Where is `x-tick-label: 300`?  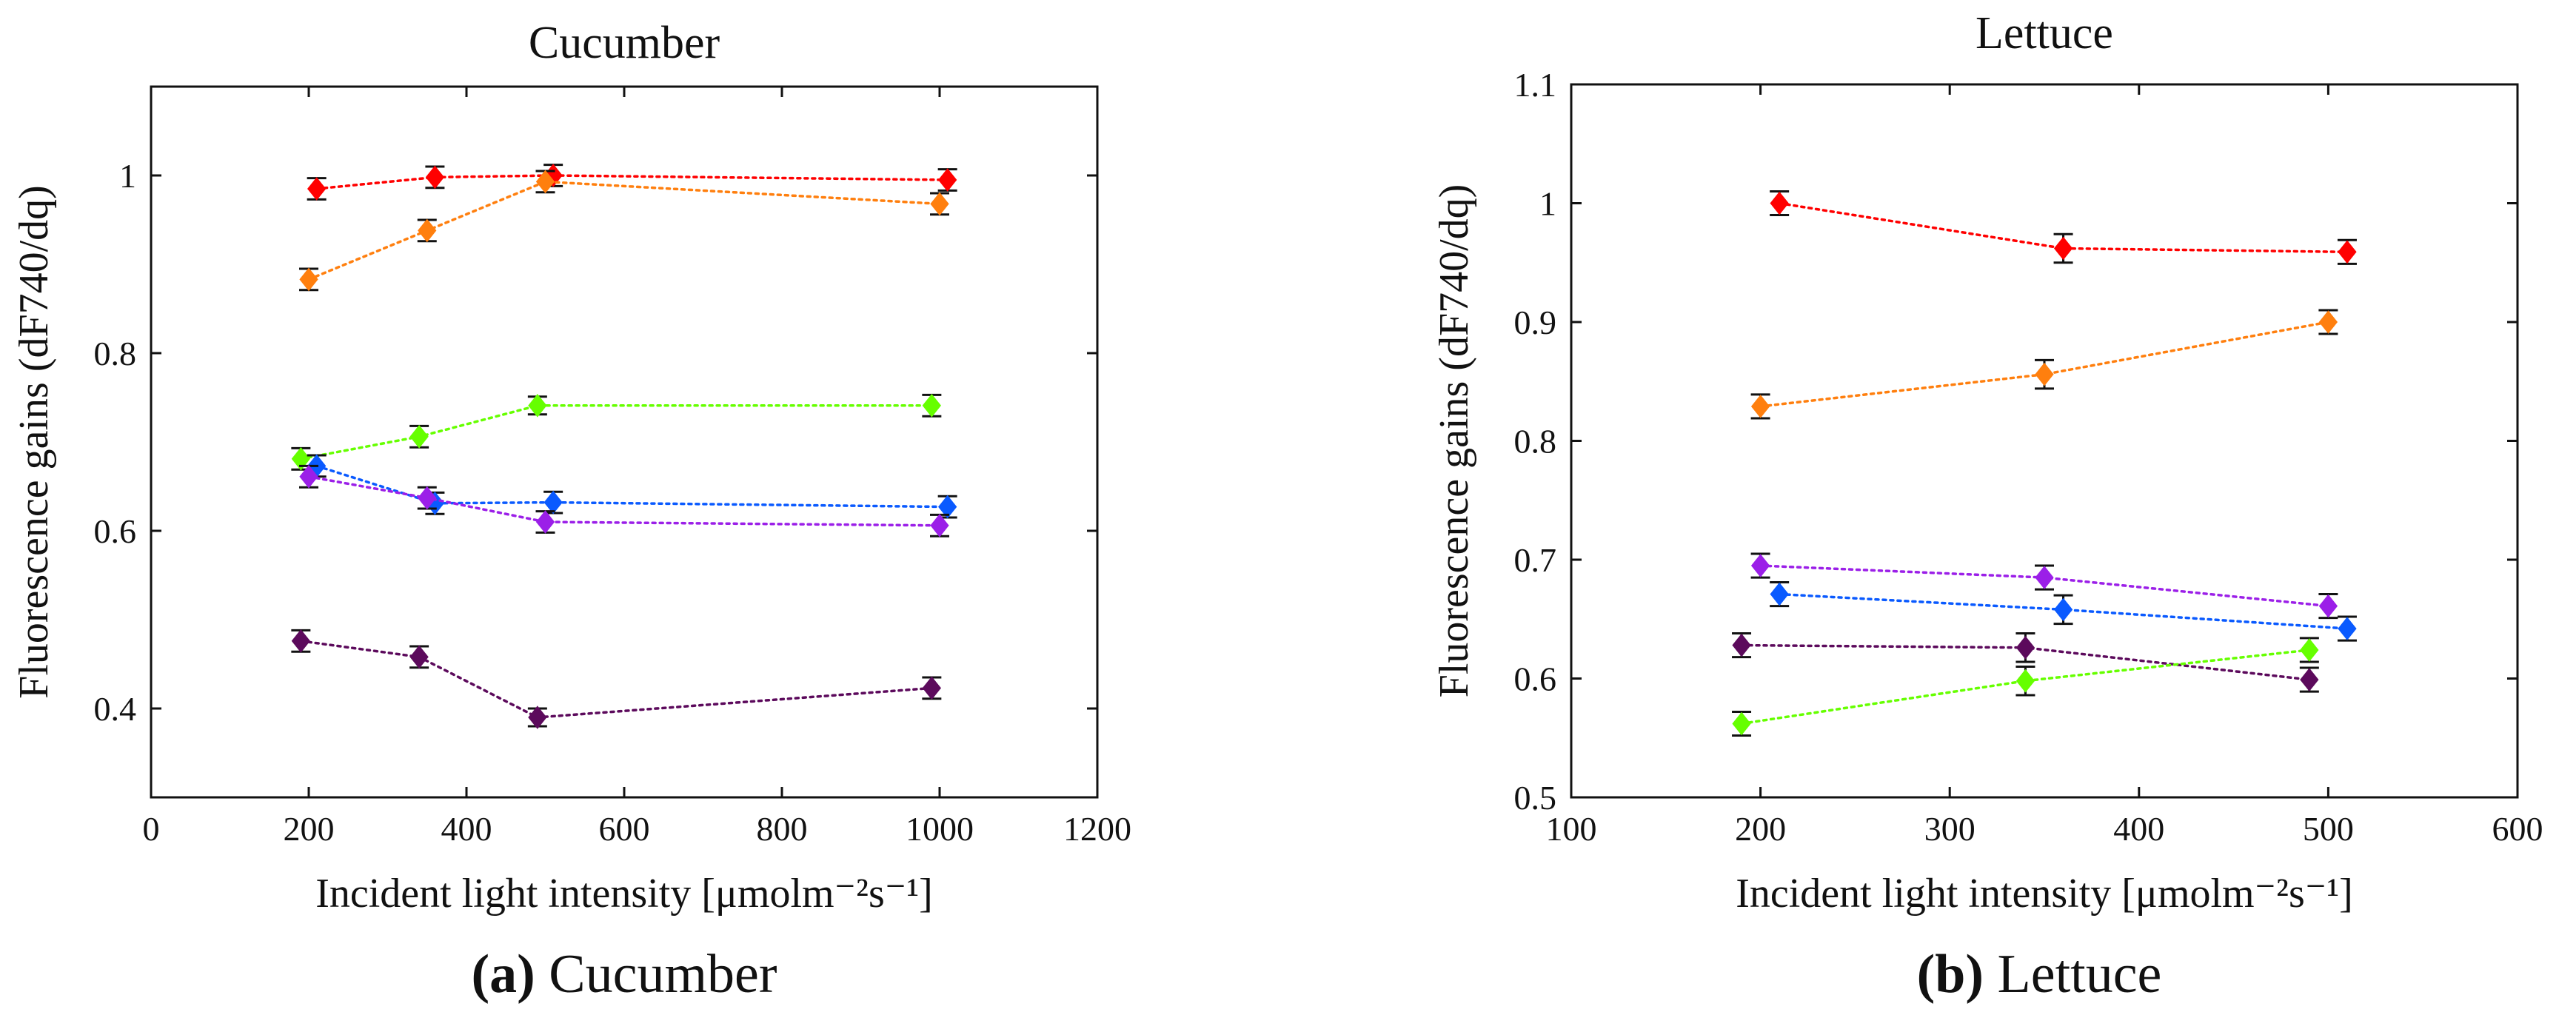 x-tick-label: 300 is located at coordinates (1950, 829).